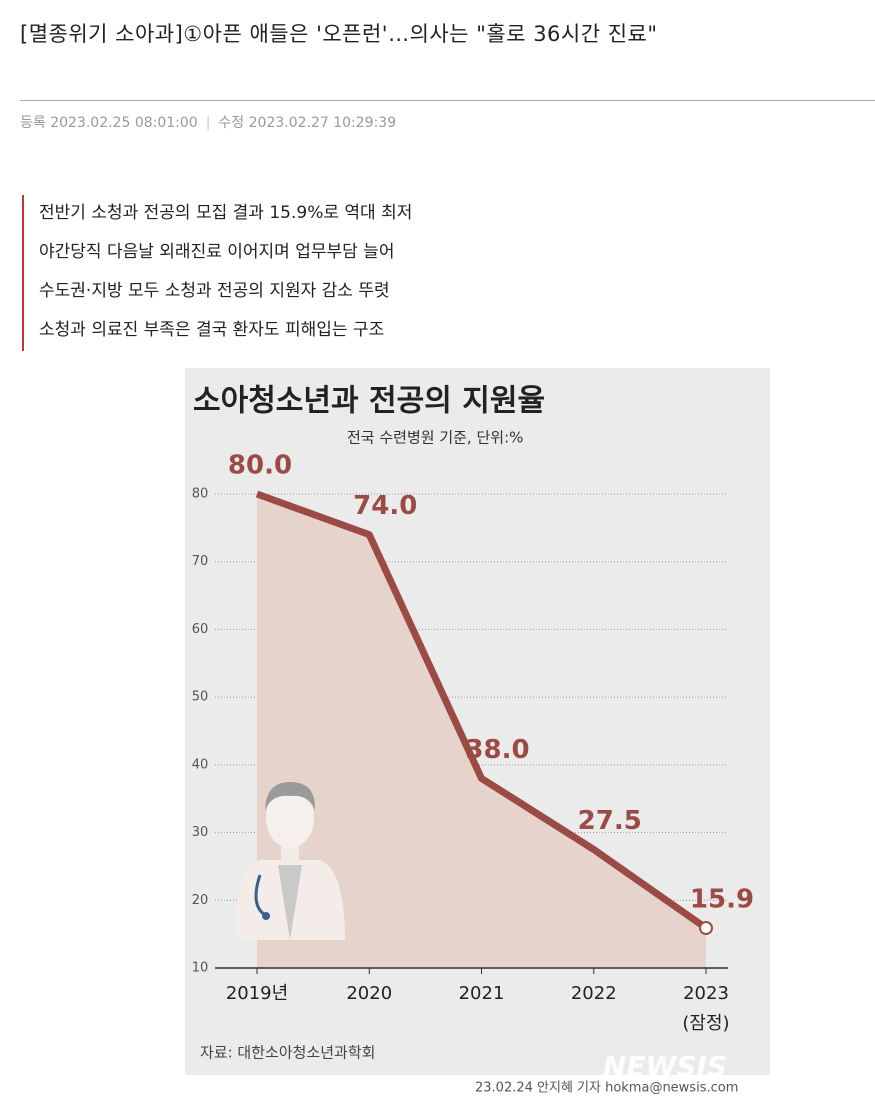  What do you see at coordinates (307, 123) in the screenshot?
I see `modified: 수정 2023.02.27 10:29:39` at bounding box center [307, 123].